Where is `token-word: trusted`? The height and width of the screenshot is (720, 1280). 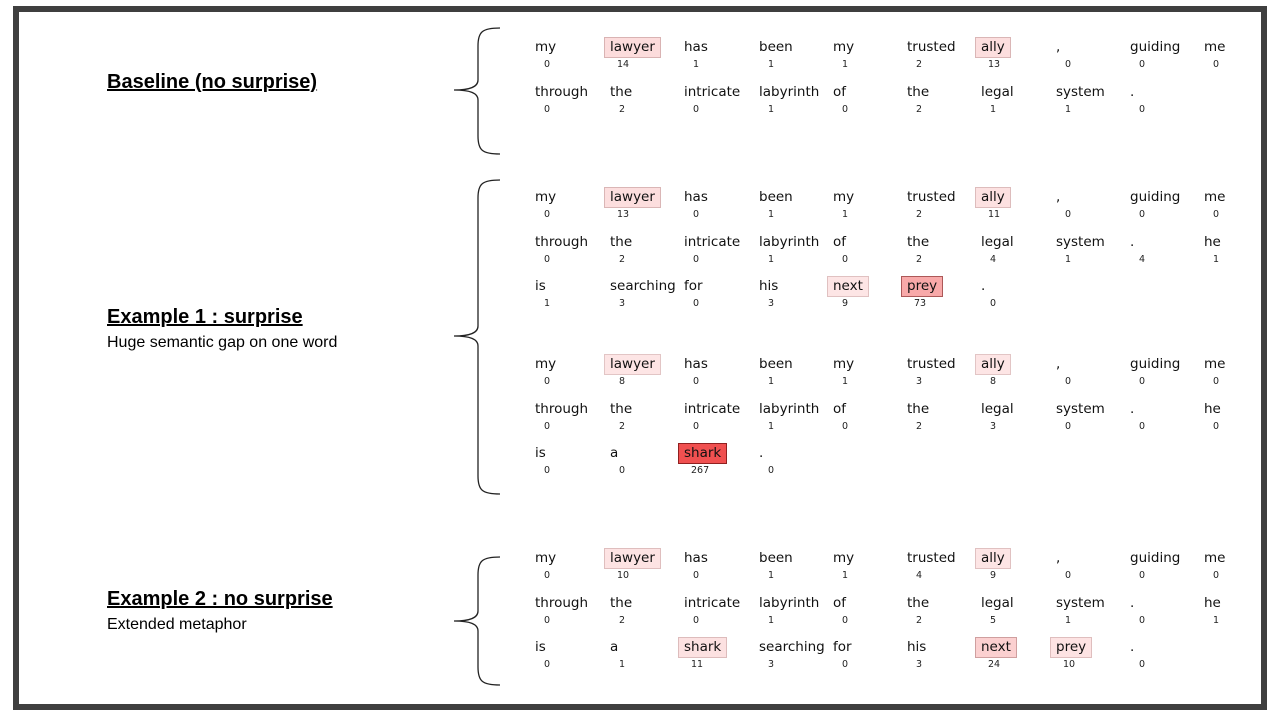
token-word: trusted is located at coordinates (931, 558).